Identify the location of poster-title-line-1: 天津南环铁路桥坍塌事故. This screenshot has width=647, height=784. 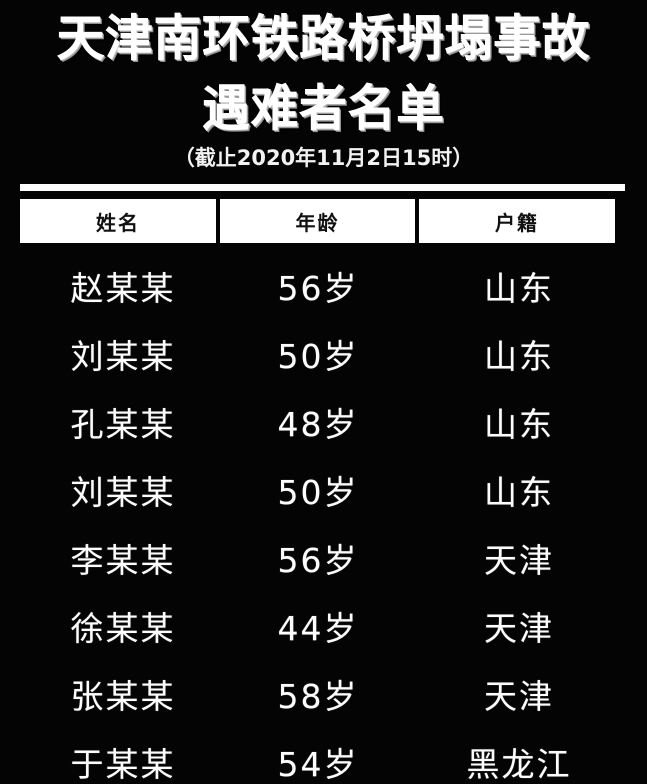
(323, 38).